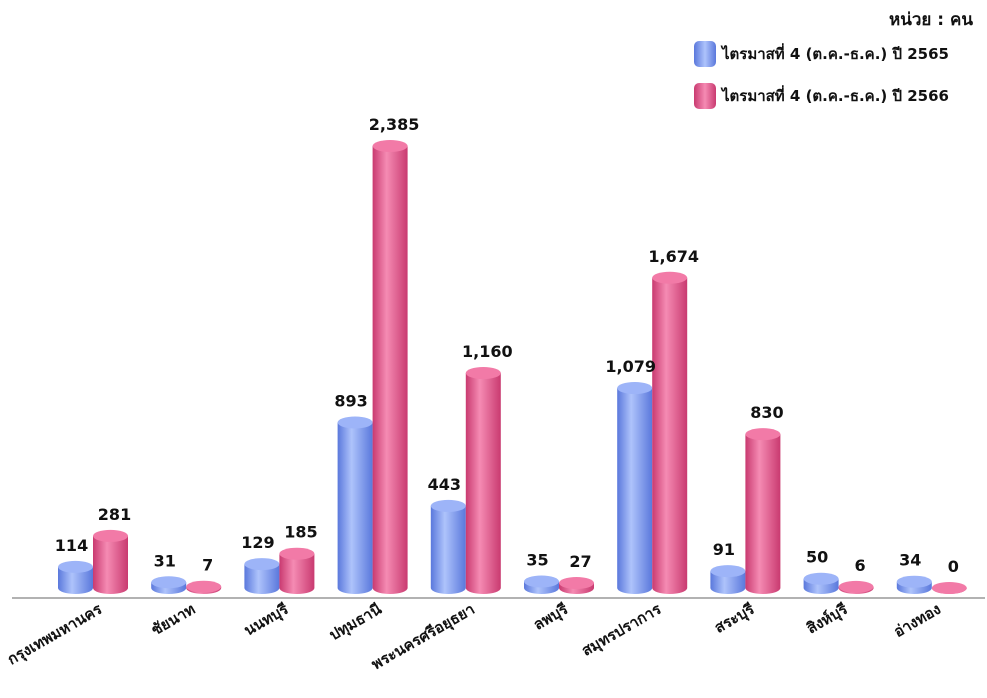  Describe the element at coordinates (673, 256) in the screenshot. I see `value-label-2566-6: 1,674` at that location.